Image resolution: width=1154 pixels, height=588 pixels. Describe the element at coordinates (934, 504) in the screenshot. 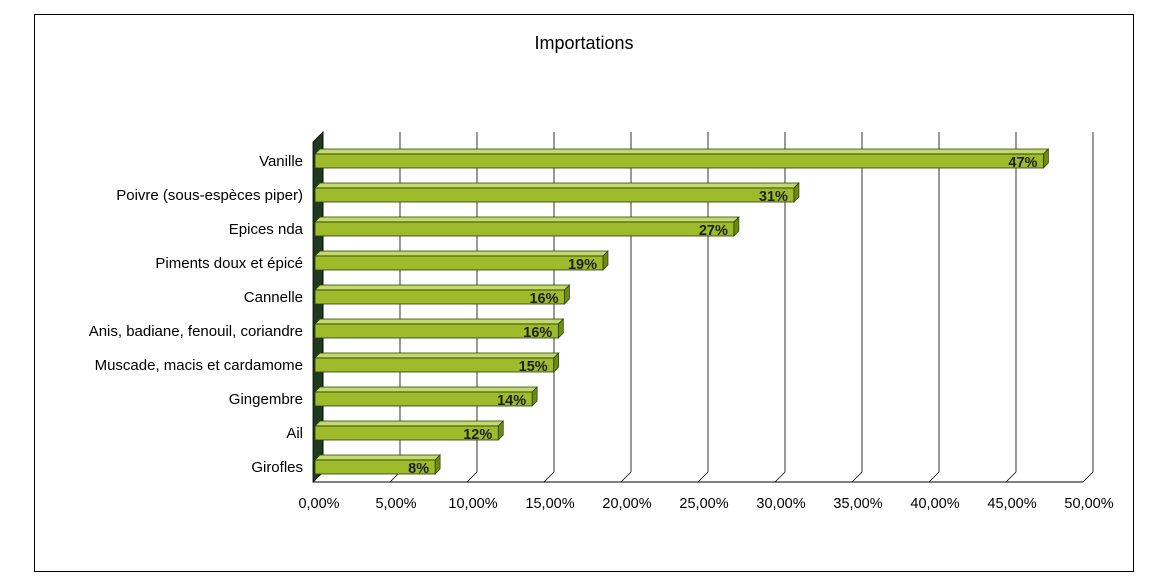

I see `x-tick-label: 40,00%` at that location.